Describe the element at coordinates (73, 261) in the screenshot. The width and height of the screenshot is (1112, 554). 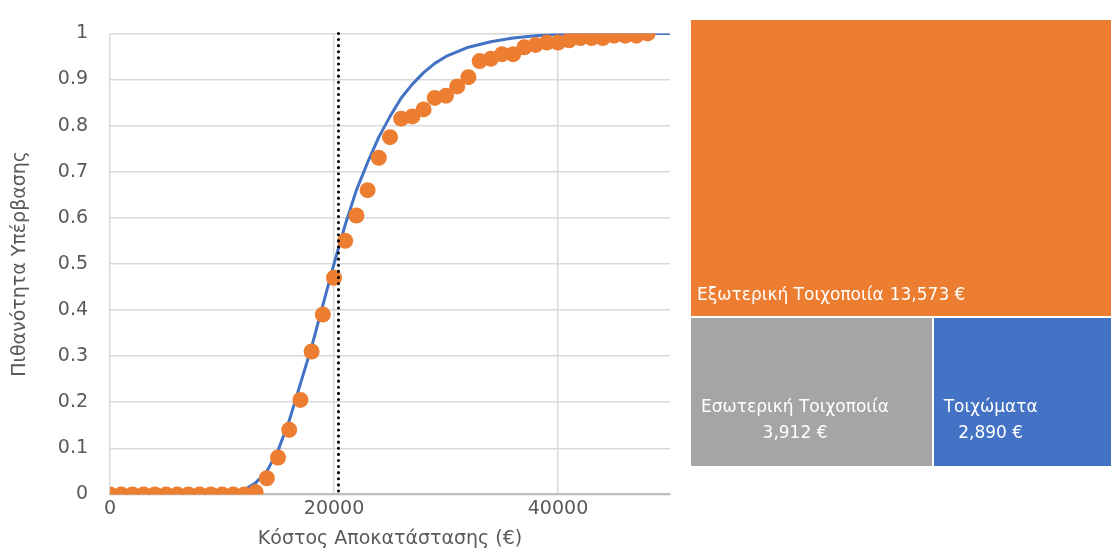
I see `y-tick-label: 0.5` at that location.